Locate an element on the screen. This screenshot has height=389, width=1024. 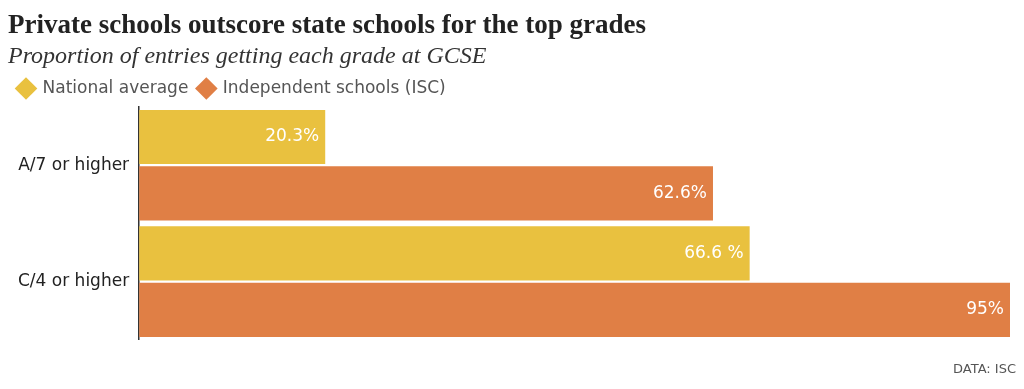
data-label: 95% is located at coordinates (985, 308).